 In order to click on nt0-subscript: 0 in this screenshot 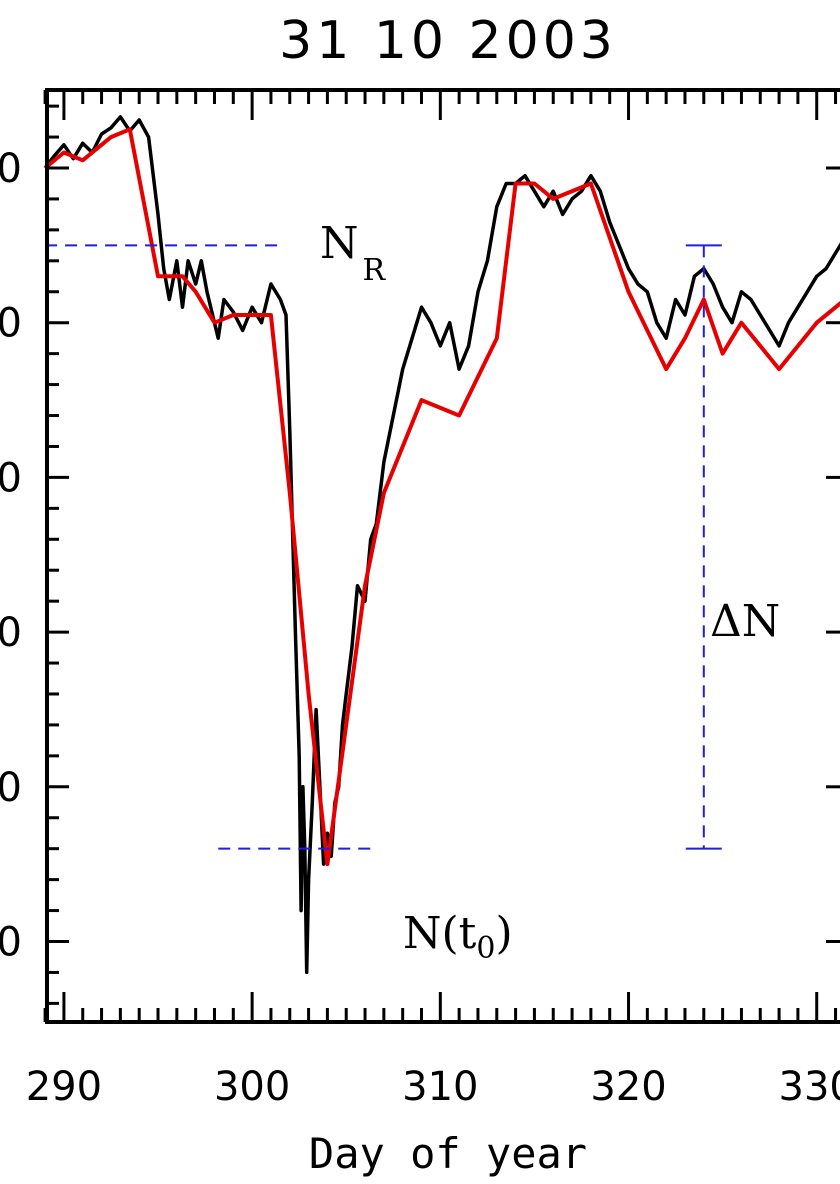, I will do `click(485, 948)`.